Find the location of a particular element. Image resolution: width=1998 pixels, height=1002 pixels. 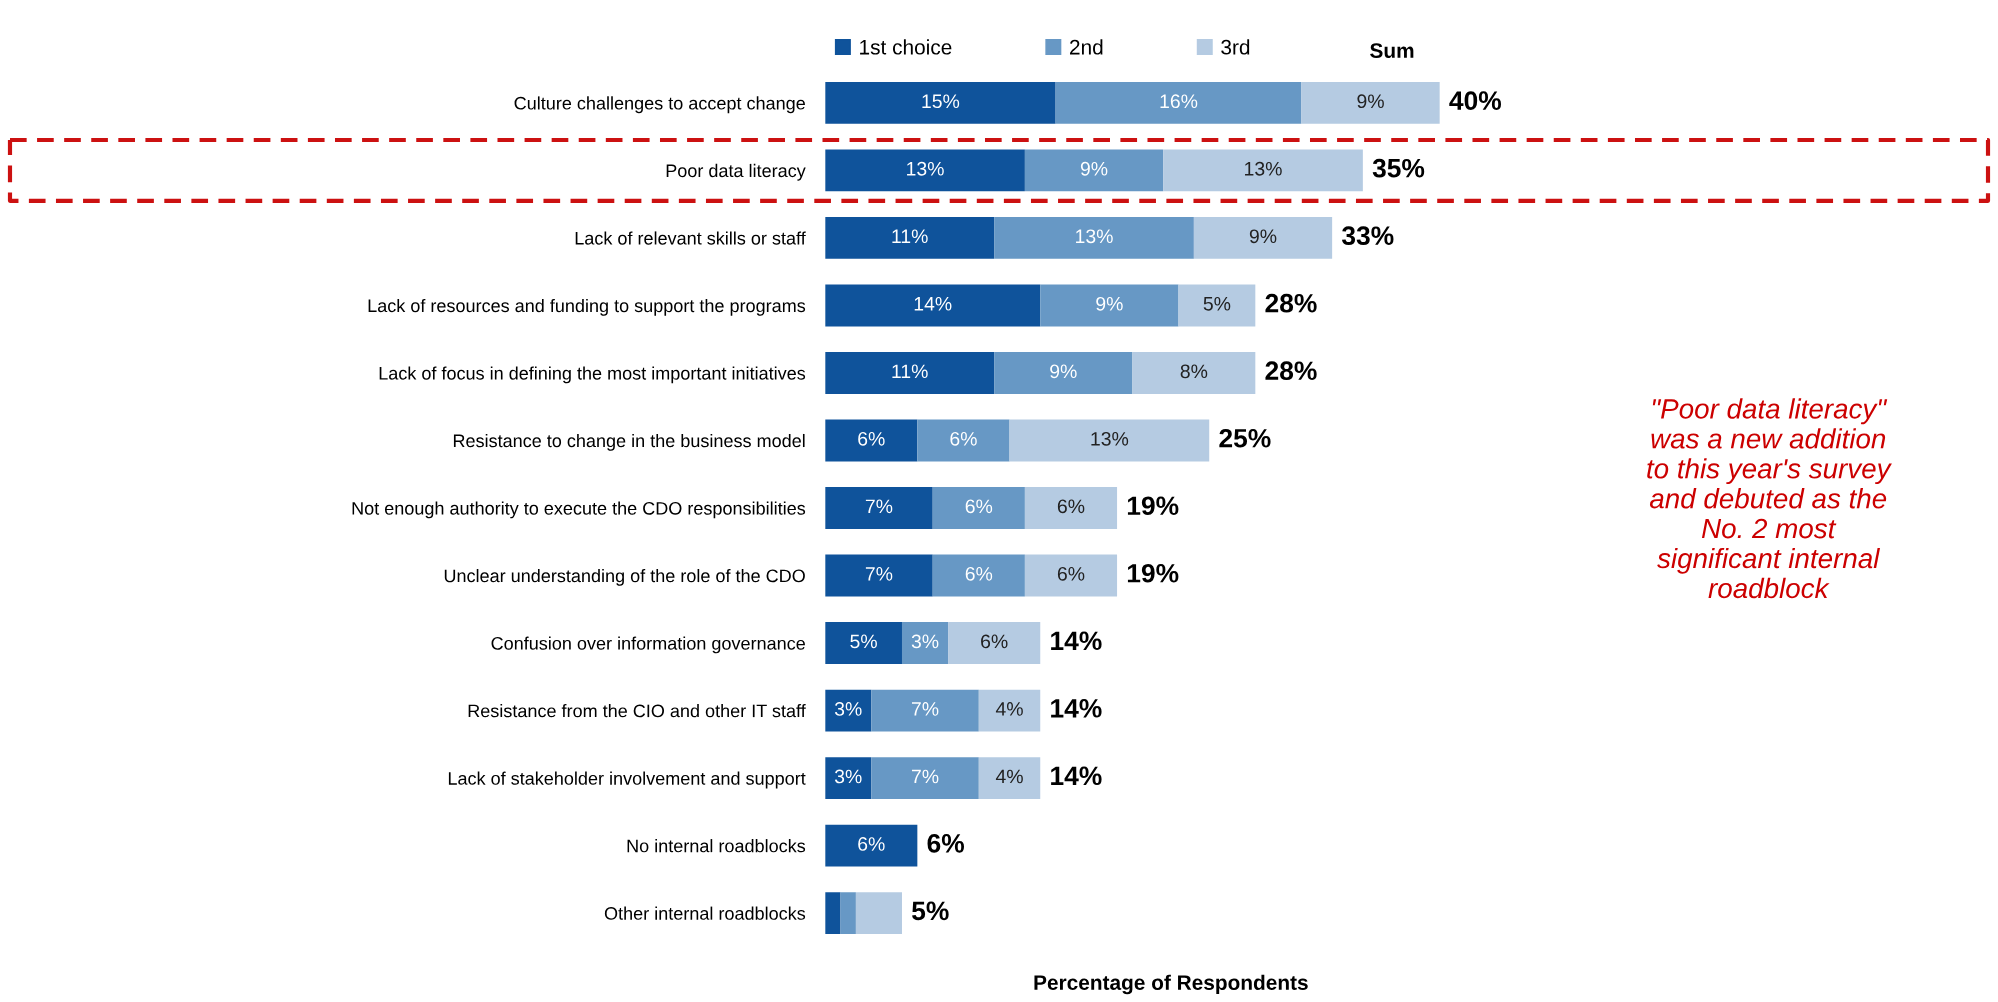

y-tick-label: Other internal roadblocks is located at coordinates (705, 913).